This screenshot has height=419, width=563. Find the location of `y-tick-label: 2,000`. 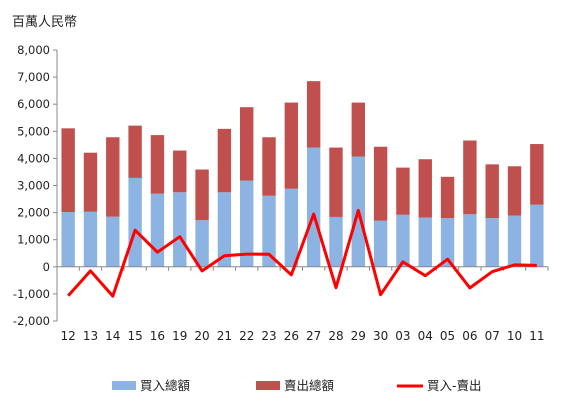

y-tick-label: 2,000 is located at coordinates (33, 213).